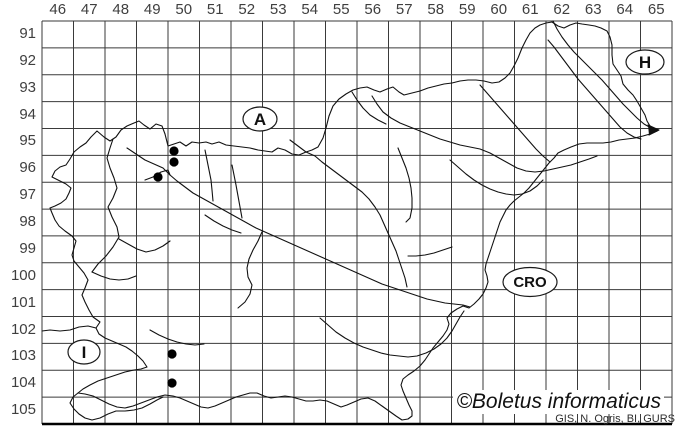 The image size is (680, 436). I want to click on row-label-103: 103, so click(23, 356).